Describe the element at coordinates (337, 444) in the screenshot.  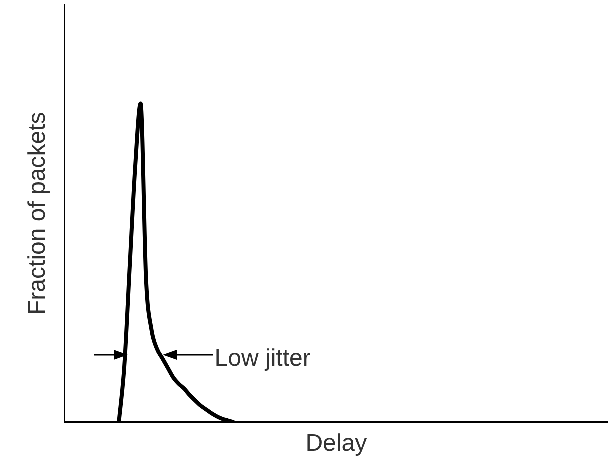
I see `x-axis-title: Delay` at that location.